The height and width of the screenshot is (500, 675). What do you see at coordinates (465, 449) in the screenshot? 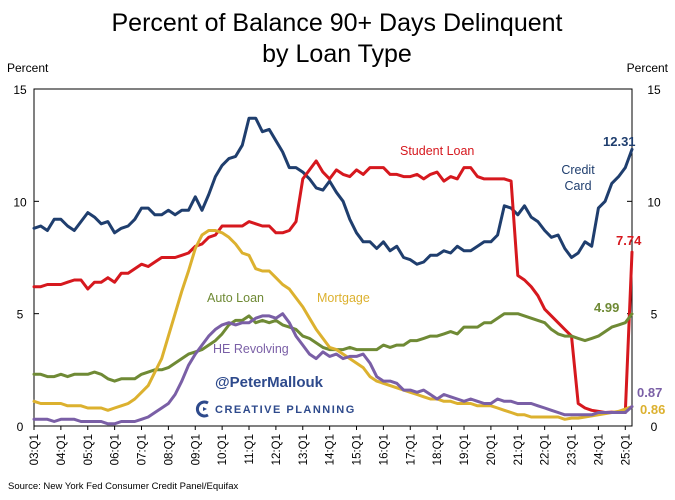
I see `x-tick-label: 19:Q1` at bounding box center [465, 449].